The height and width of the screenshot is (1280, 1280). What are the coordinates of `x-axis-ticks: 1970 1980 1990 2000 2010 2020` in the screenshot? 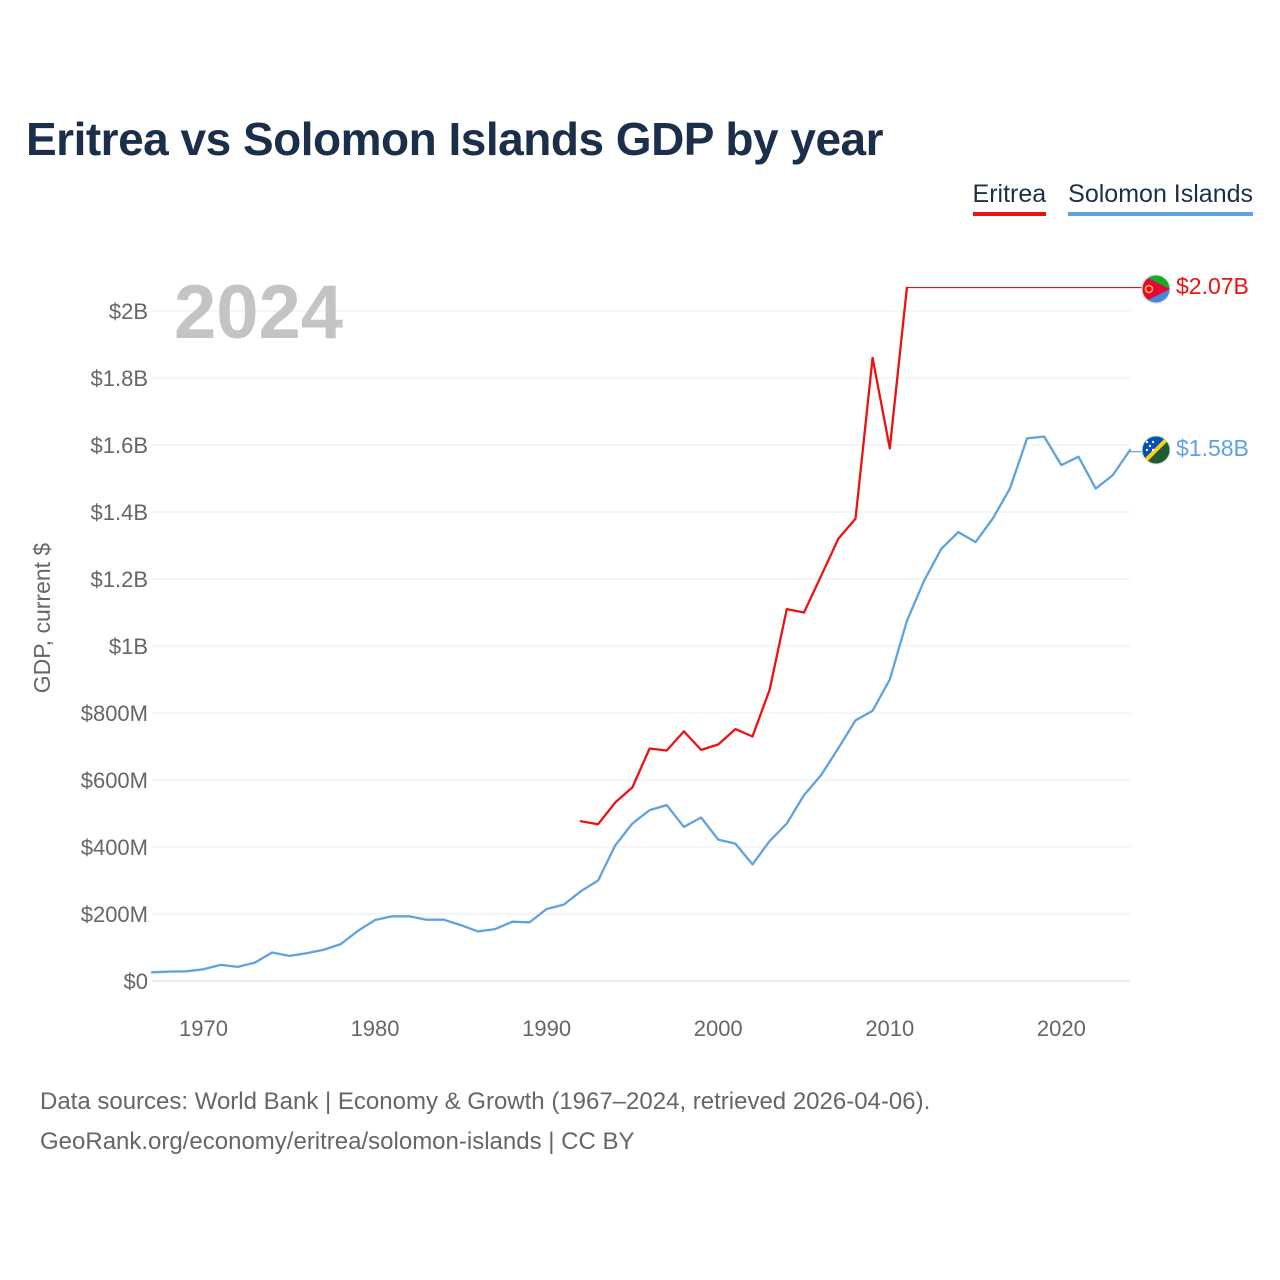 It's located at (632, 1028).